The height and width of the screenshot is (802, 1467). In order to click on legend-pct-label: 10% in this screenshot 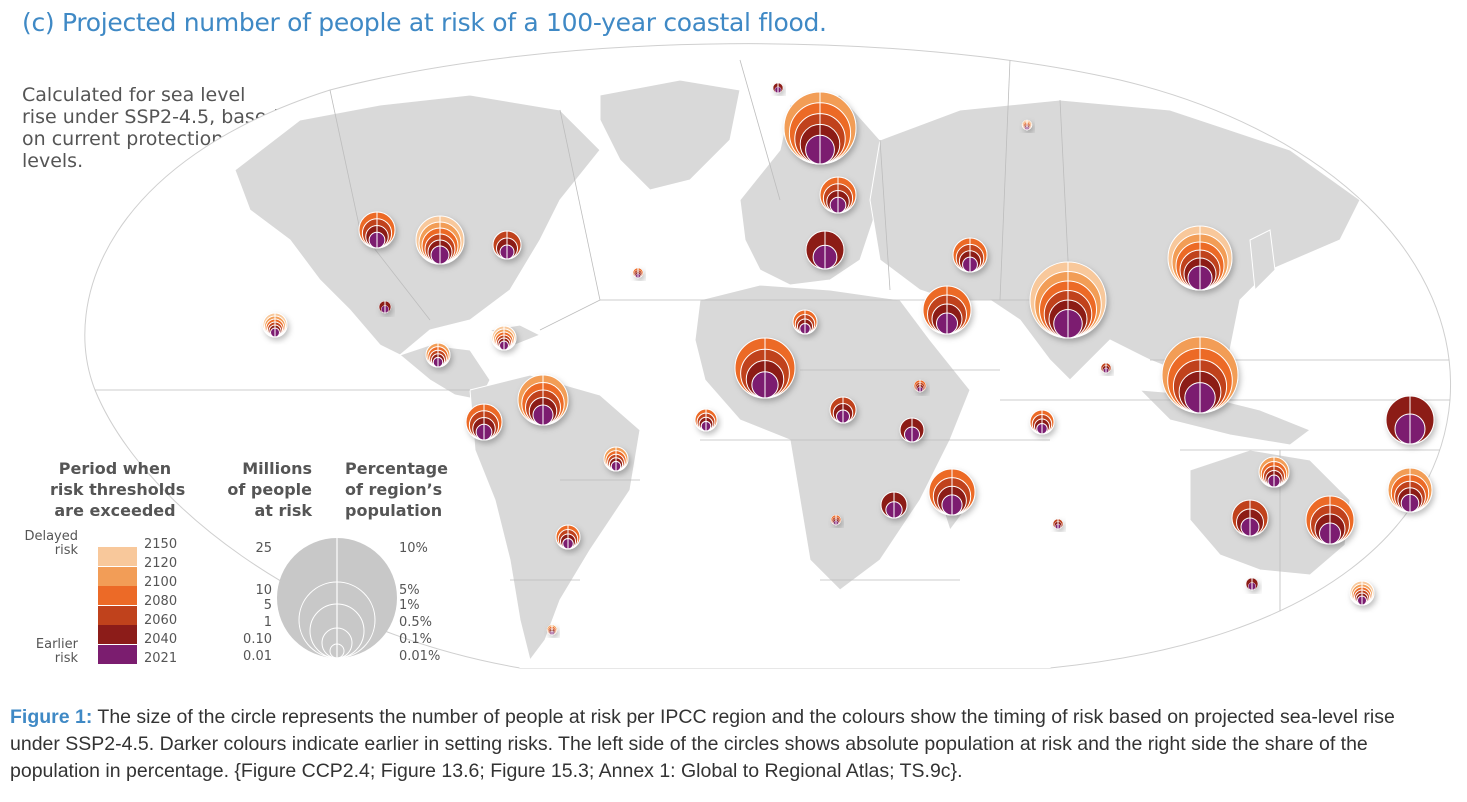, I will do `click(413, 548)`.